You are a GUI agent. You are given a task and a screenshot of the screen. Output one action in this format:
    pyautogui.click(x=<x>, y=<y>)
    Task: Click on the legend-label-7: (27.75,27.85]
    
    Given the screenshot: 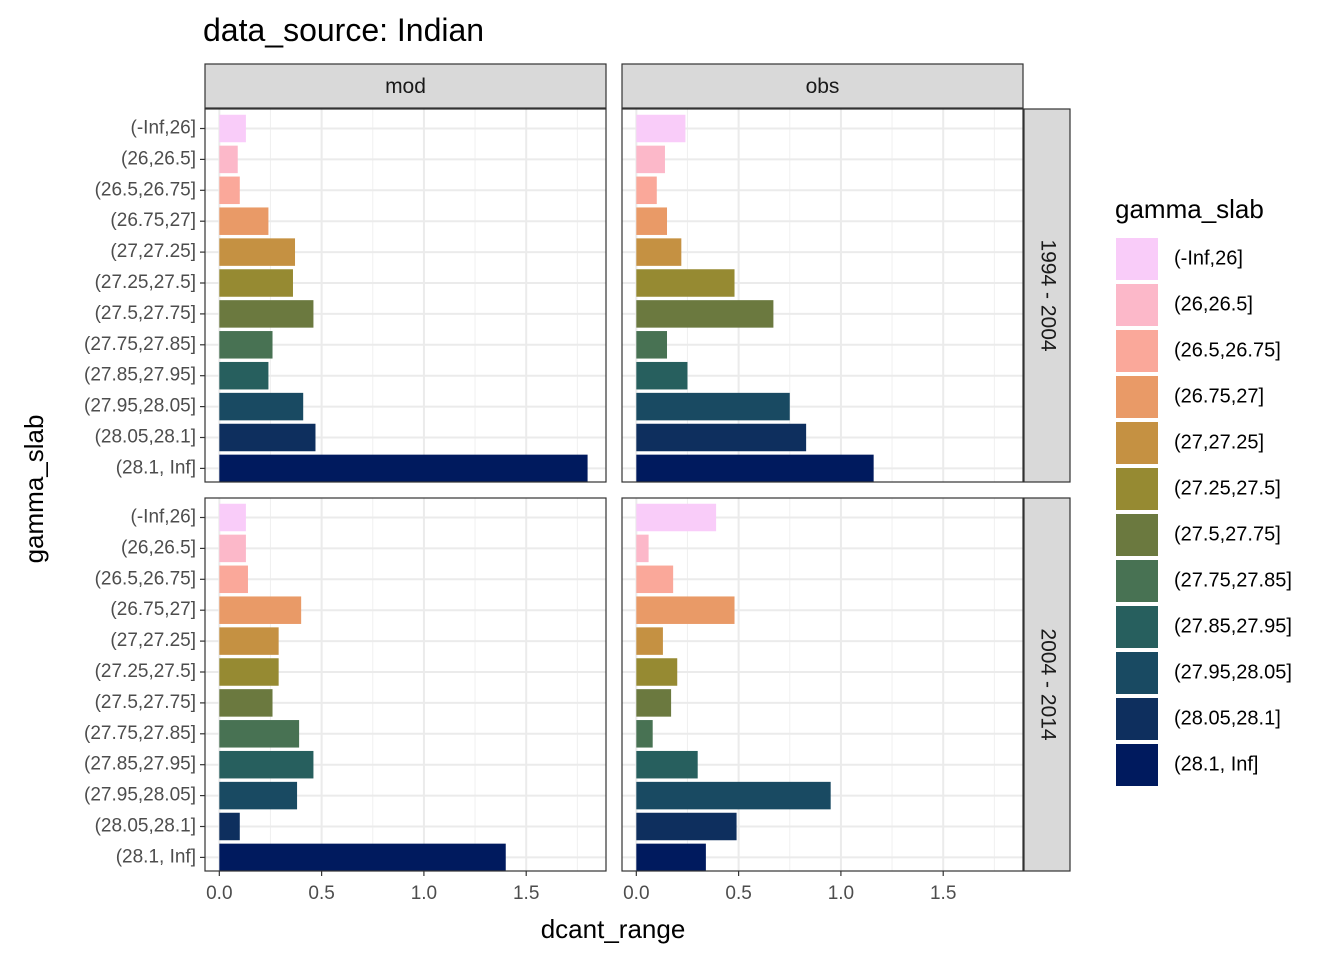 What is the action you would take?
    pyautogui.click(x=1233, y=580)
    